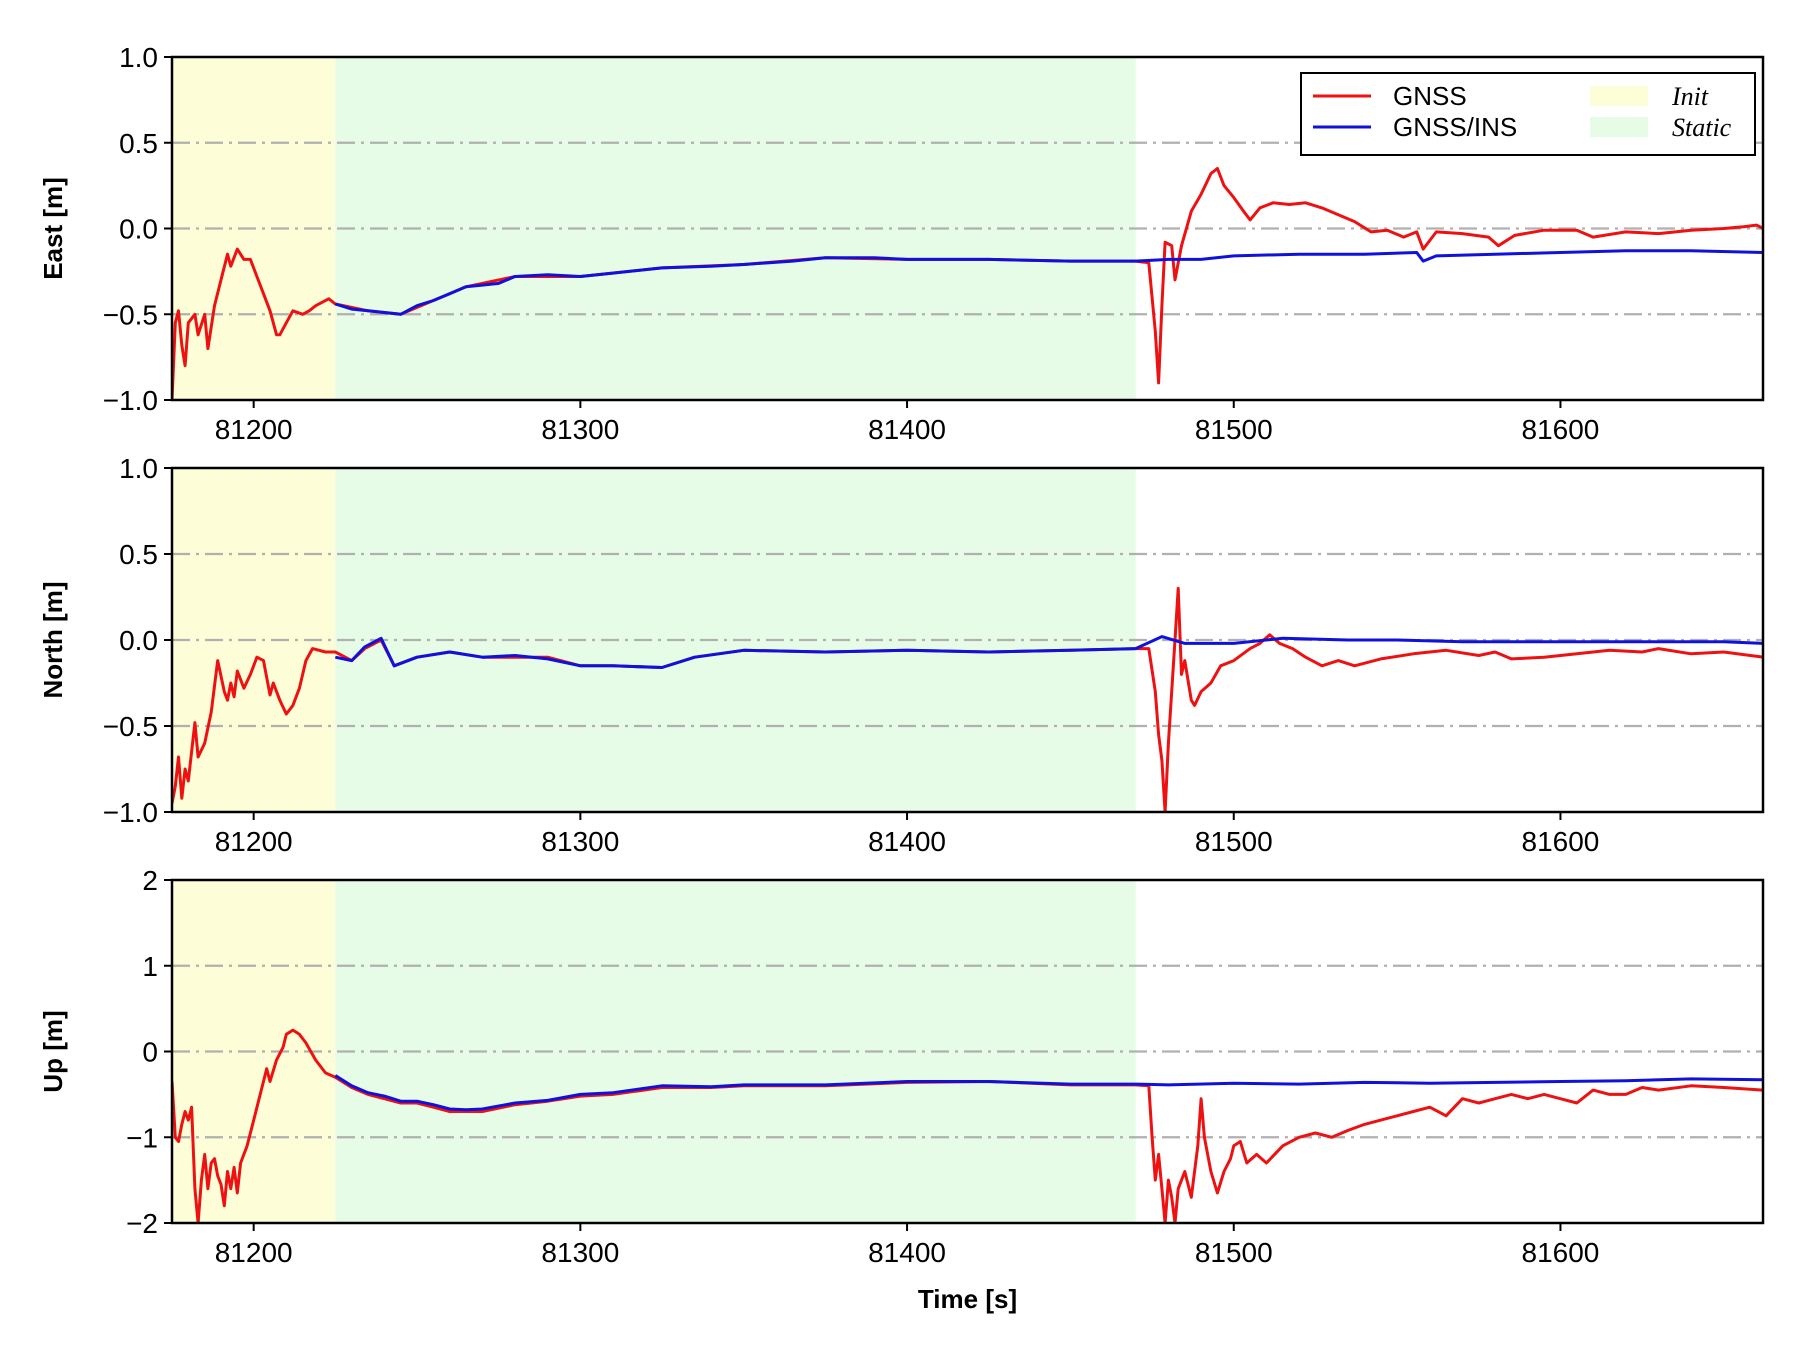  Describe the element at coordinates (142, 1137) in the screenshot. I see `y-tick-label: −1` at that location.